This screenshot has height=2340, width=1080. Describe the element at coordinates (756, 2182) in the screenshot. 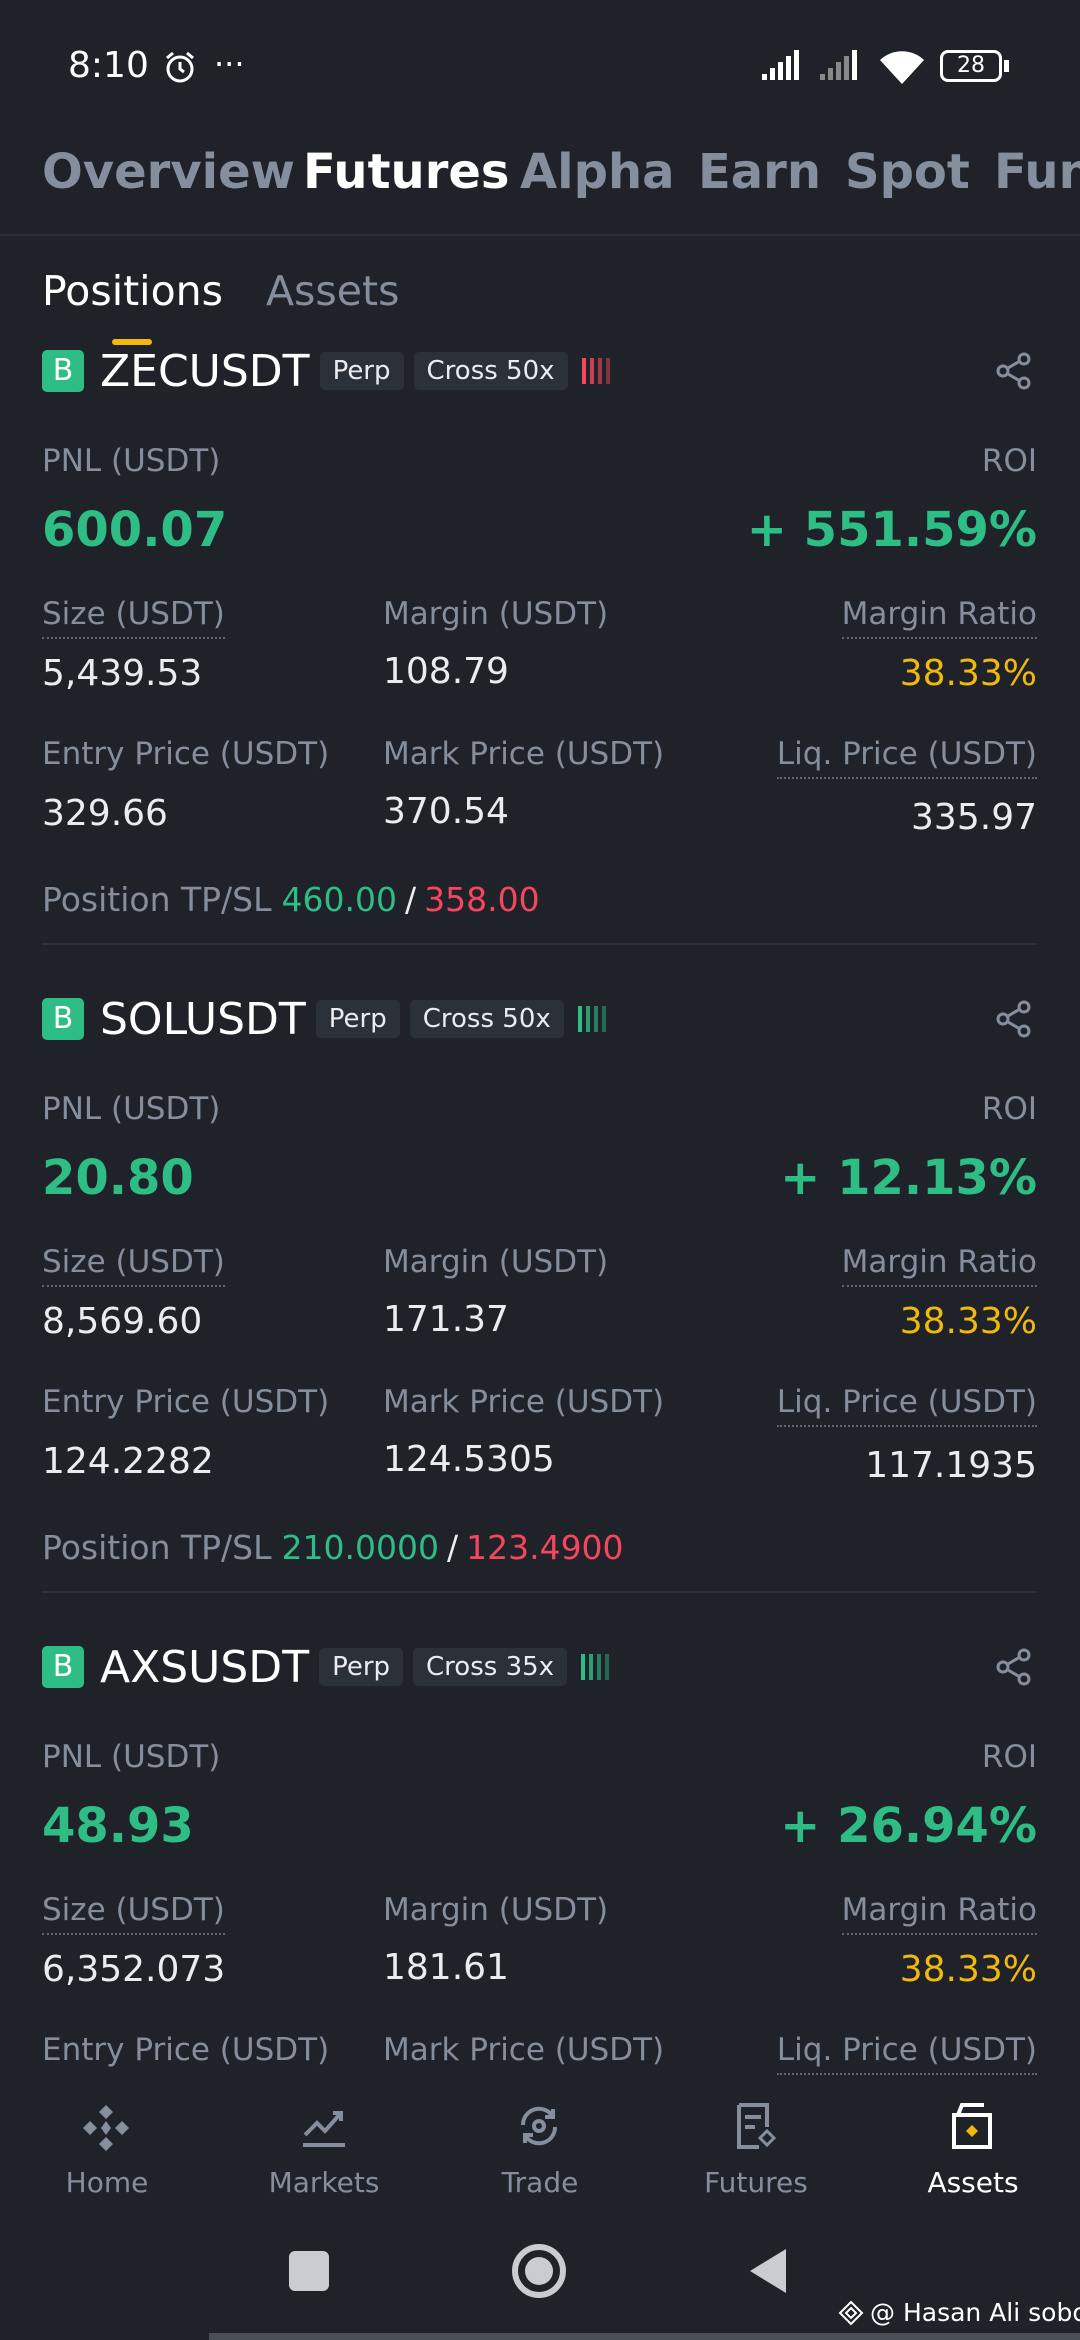

I see `nav-label: Futures` at that location.